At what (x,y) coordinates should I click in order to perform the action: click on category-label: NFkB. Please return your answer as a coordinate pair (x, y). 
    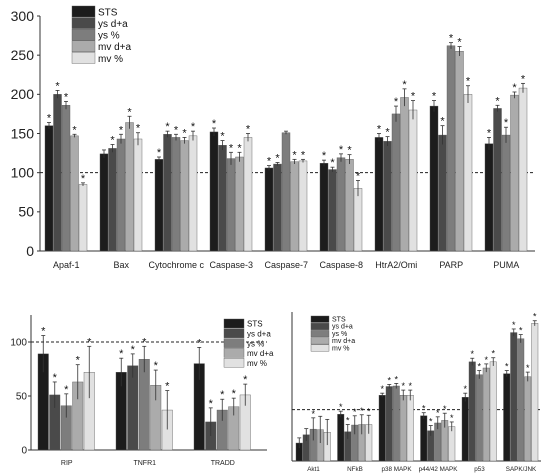
    Looking at the image, I should click on (355, 469).